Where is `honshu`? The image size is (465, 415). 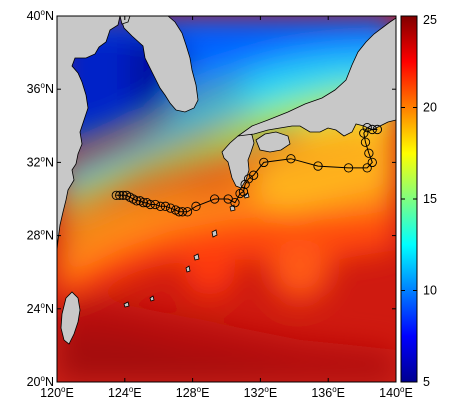 honshu is located at coordinates (316, 77).